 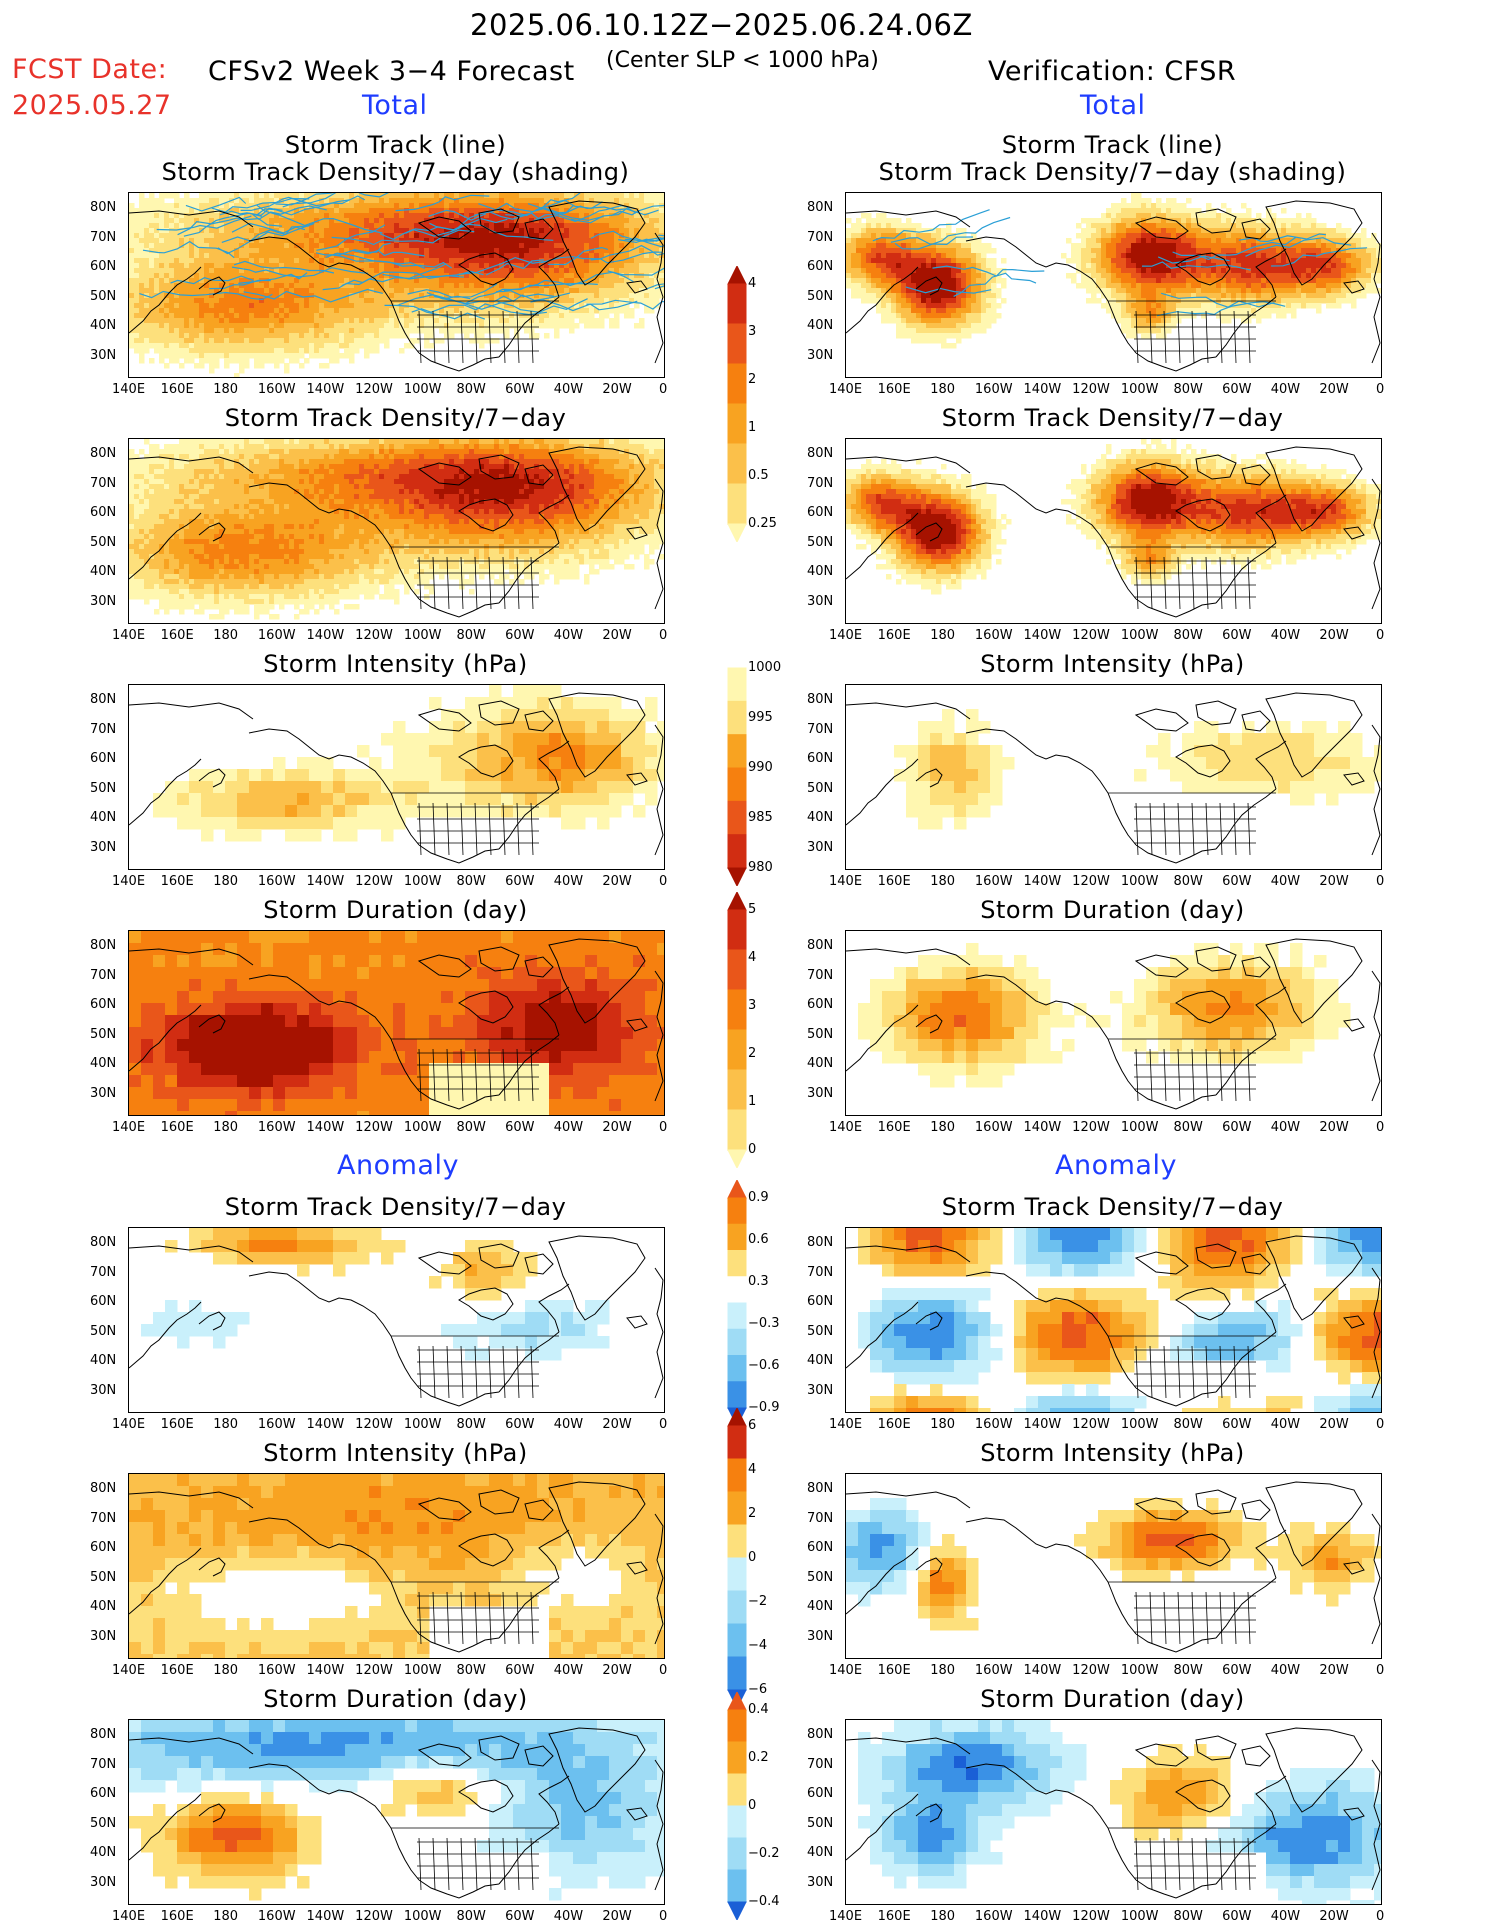 I want to click on lon-label: 80W, so click(x=1188, y=635).